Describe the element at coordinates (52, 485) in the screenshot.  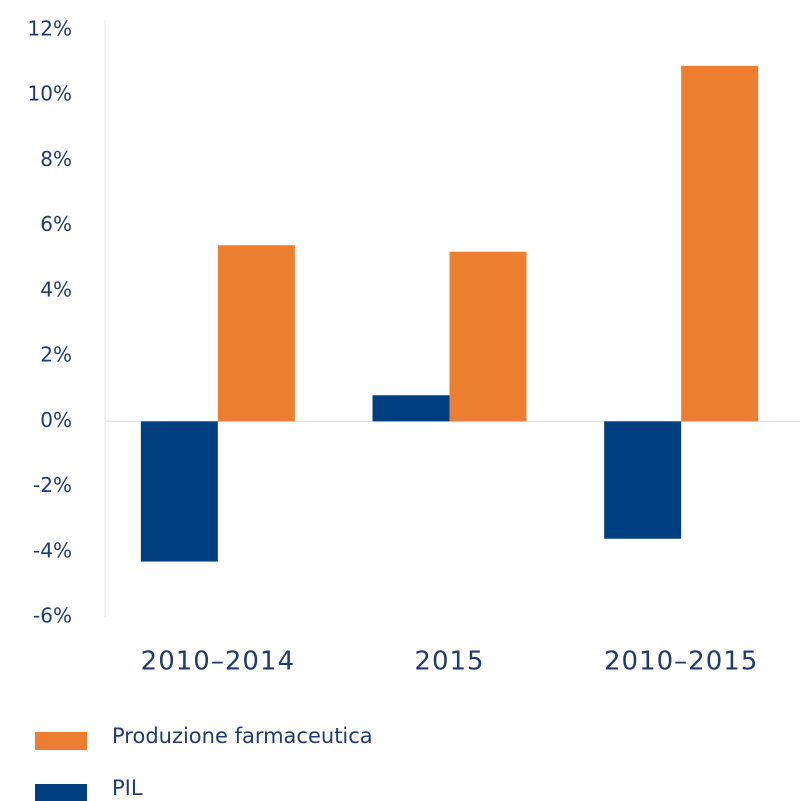
I see `y-tick-label: -2%` at that location.